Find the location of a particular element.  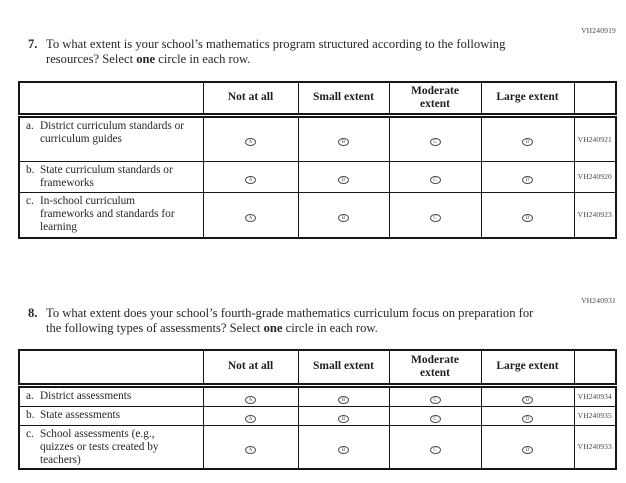

row-item-code: VH240933 is located at coordinates (595, 447).